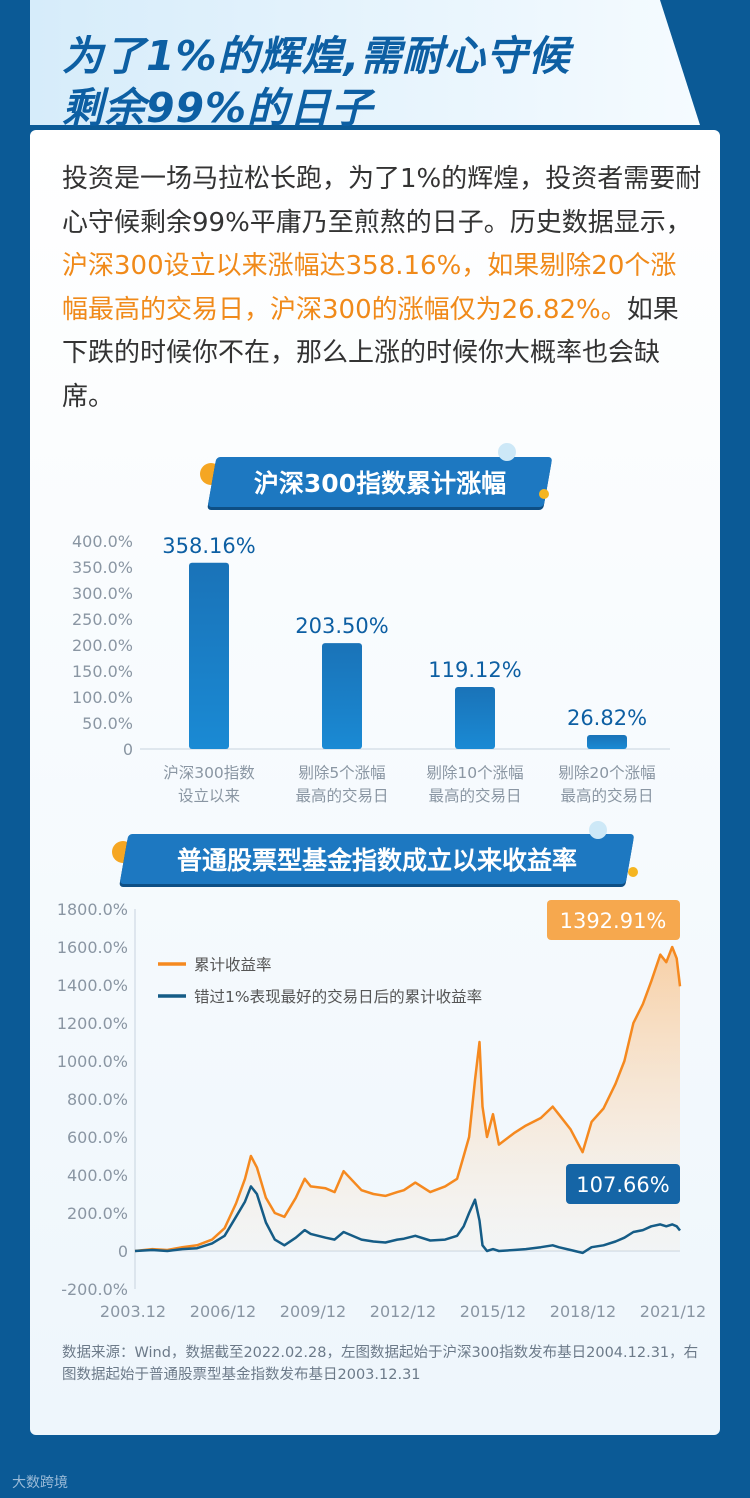  Describe the element at coordinates (218, 108) in the screenshot. I see `page-title-line2: 剩余99%的日子` at that location.